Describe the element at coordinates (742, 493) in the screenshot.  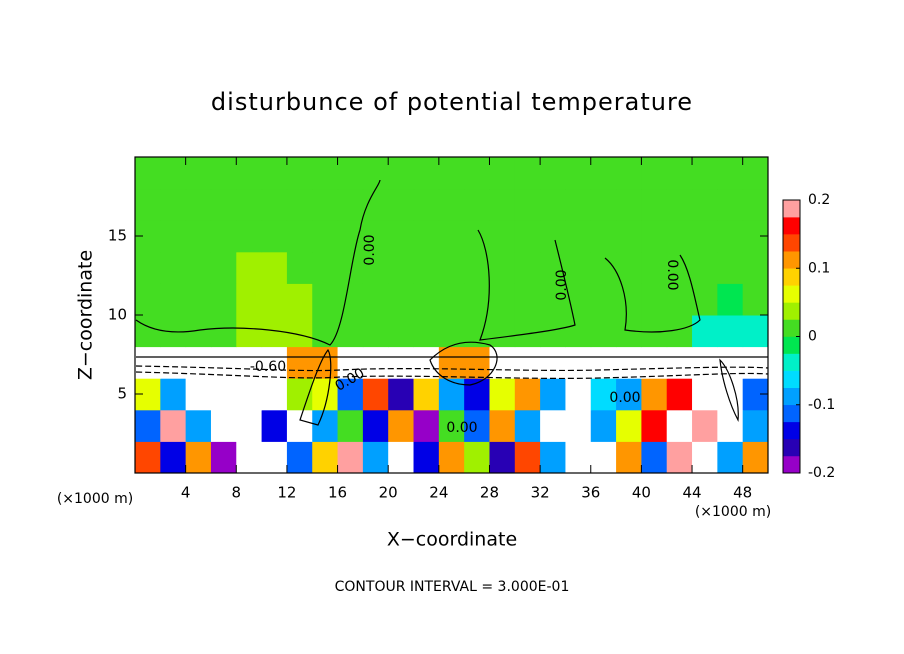
I see `x-tick-label: 48` at that location.